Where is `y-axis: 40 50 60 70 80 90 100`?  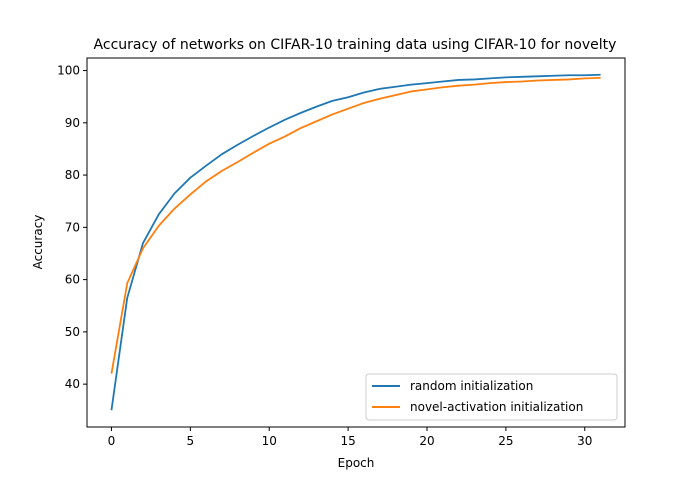 y-axis: 40 50 60 70 80 90 100 is located at coordinates (72, 227).